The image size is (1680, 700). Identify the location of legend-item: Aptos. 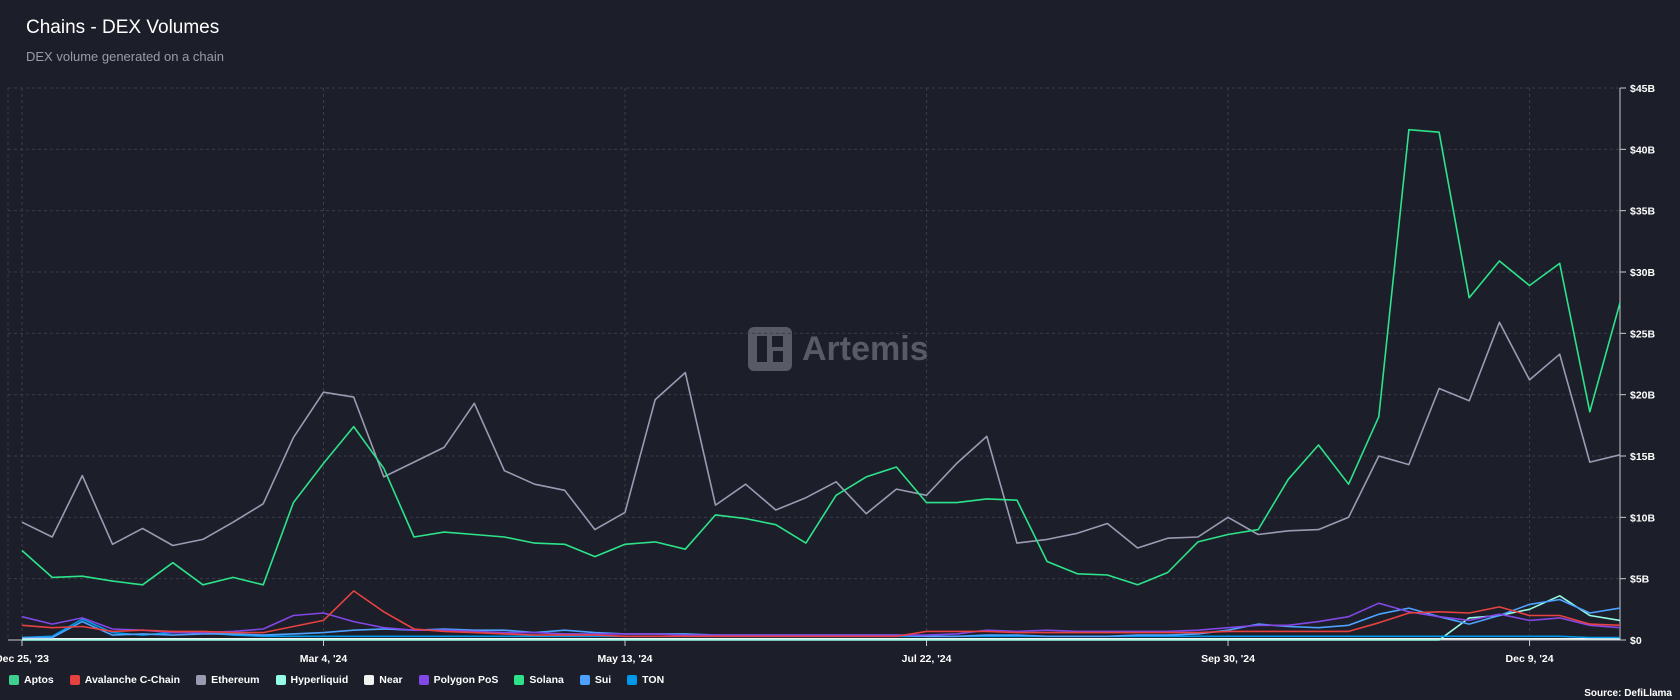
(31, 680).